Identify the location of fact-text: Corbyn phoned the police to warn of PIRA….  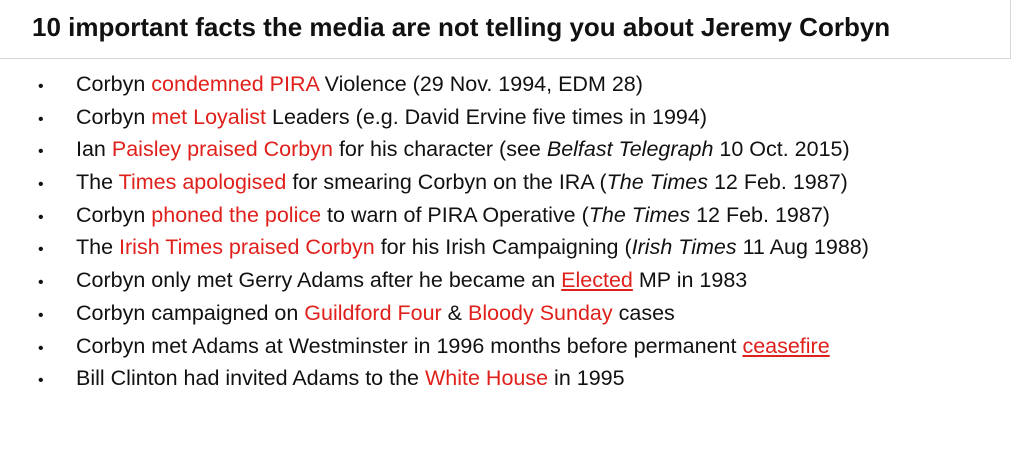
(453, 215).